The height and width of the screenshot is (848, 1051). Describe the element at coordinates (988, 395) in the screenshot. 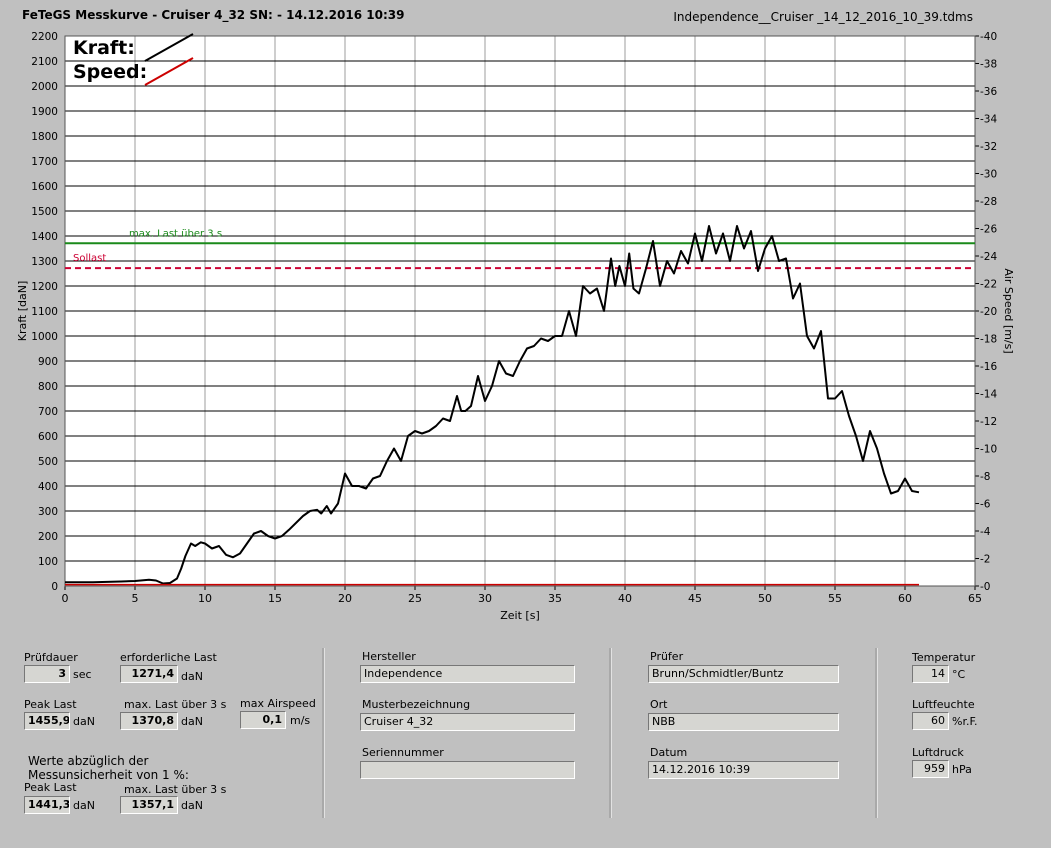

I see `y2-tick-label: -14` at that location.